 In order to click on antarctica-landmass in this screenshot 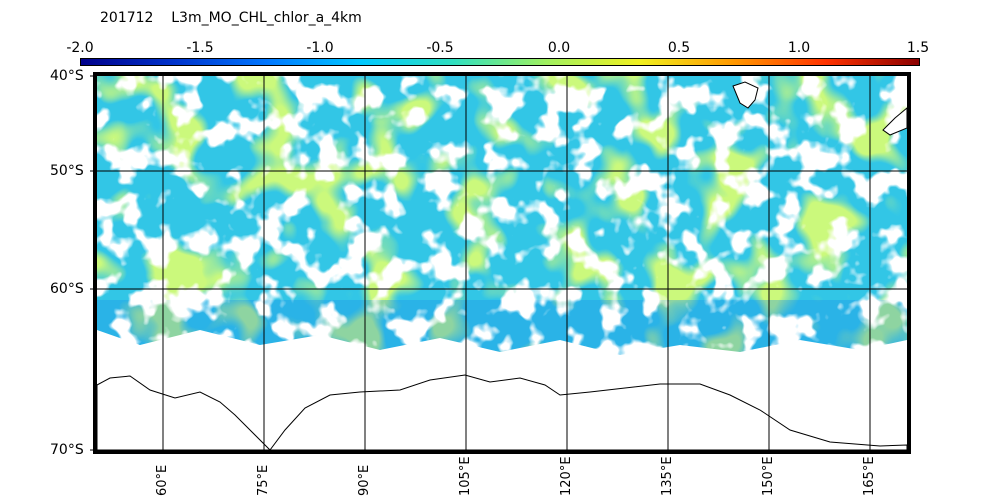, I will do `click(502, 412)`.